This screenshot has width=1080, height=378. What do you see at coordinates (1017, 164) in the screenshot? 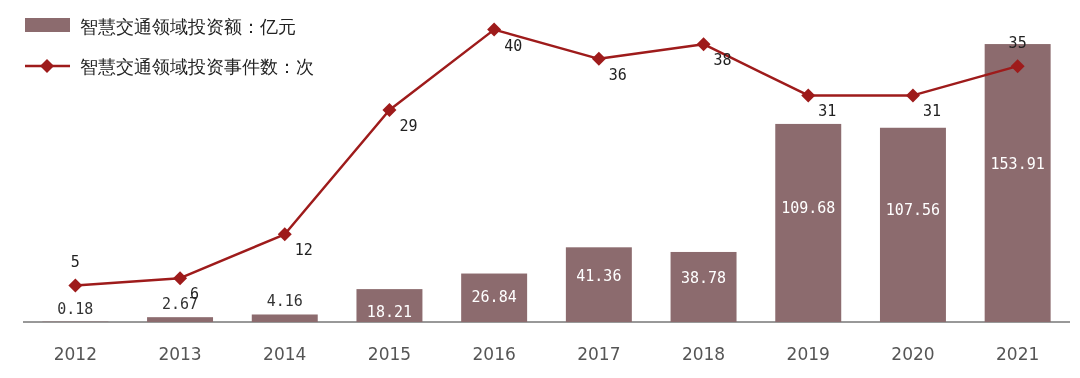
I see `data-label: 153.91` at bounding box center [1017, 164].